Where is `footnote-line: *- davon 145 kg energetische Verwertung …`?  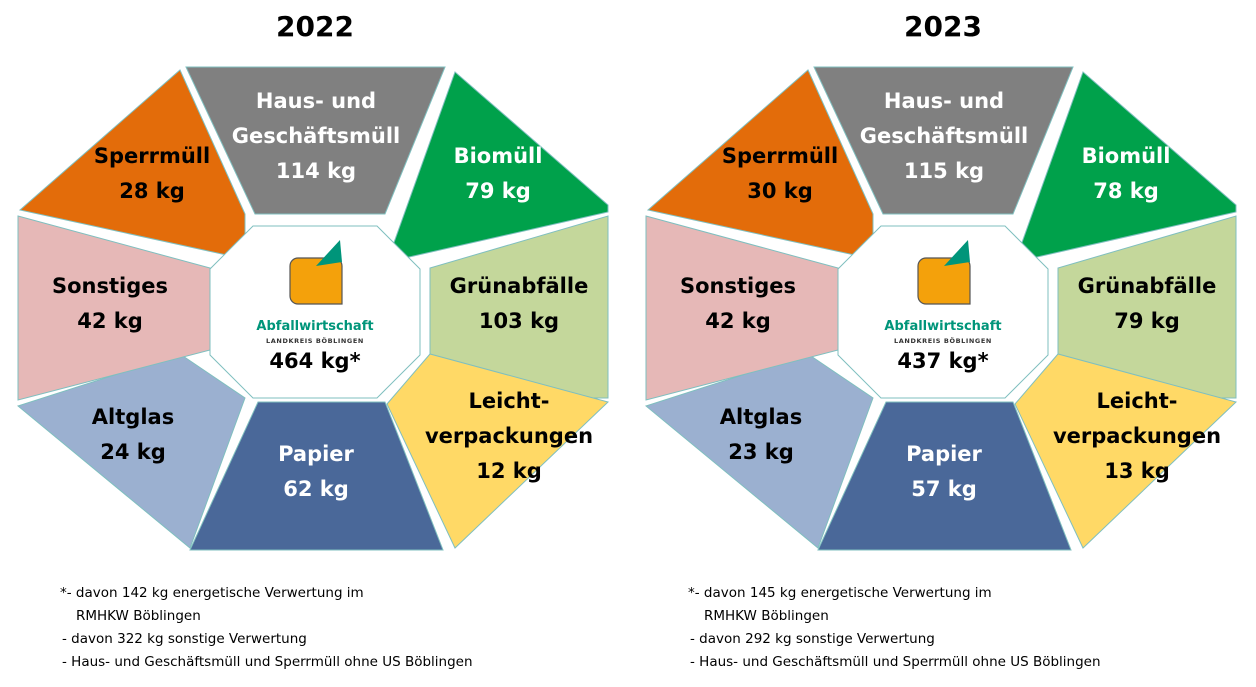 footnote-line: *- davon 145 kg energetische Verwertung … is located at coordinates (840, 593).